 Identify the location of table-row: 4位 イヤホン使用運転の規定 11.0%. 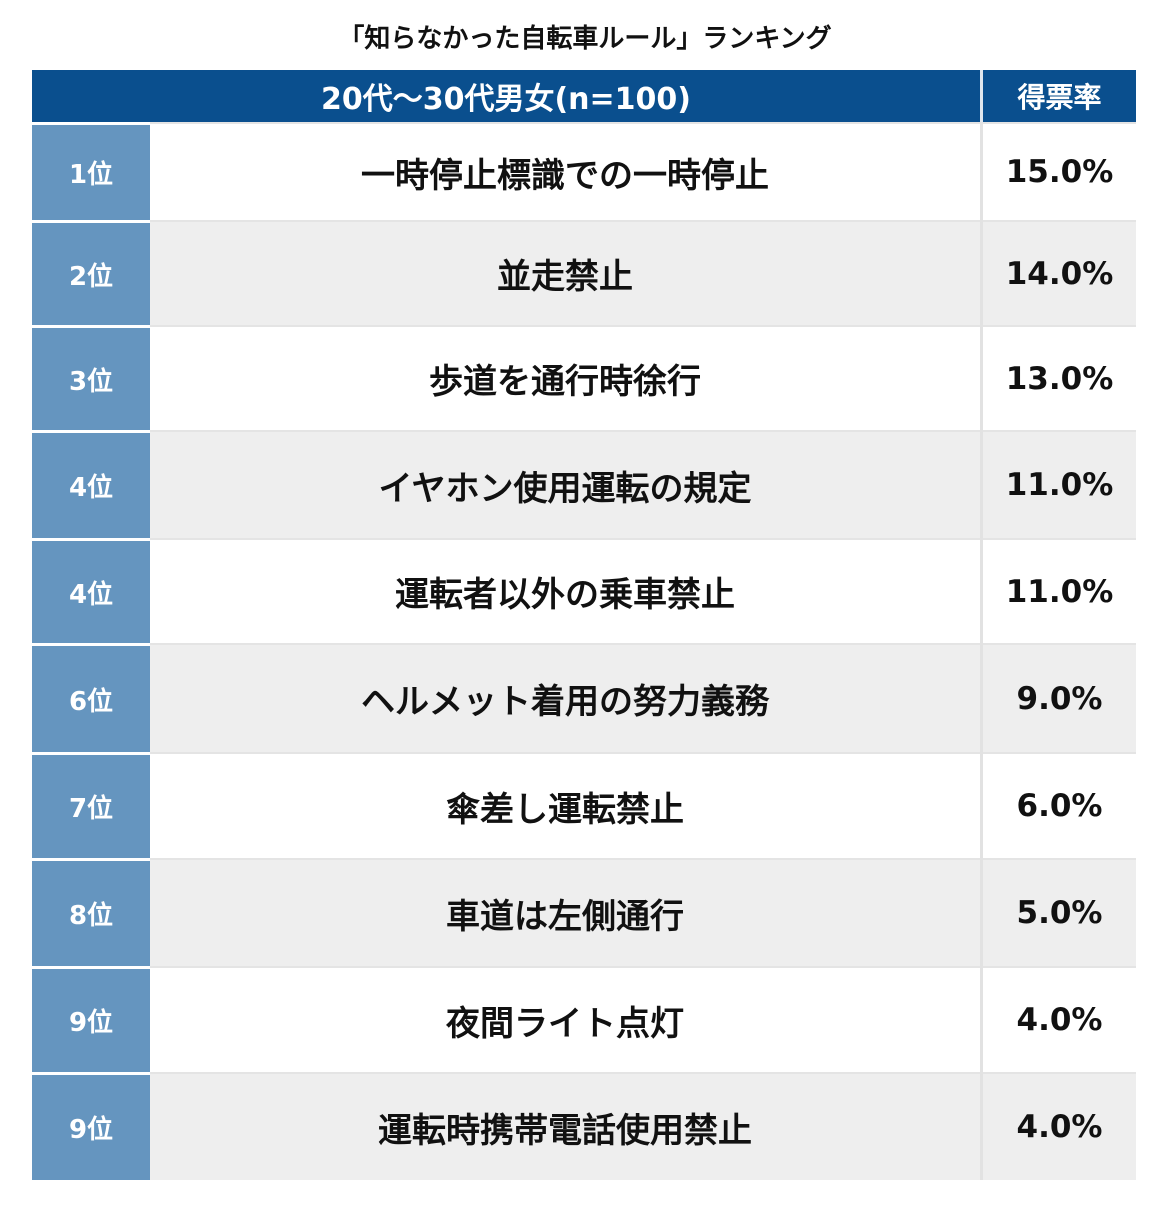
(584, 484).